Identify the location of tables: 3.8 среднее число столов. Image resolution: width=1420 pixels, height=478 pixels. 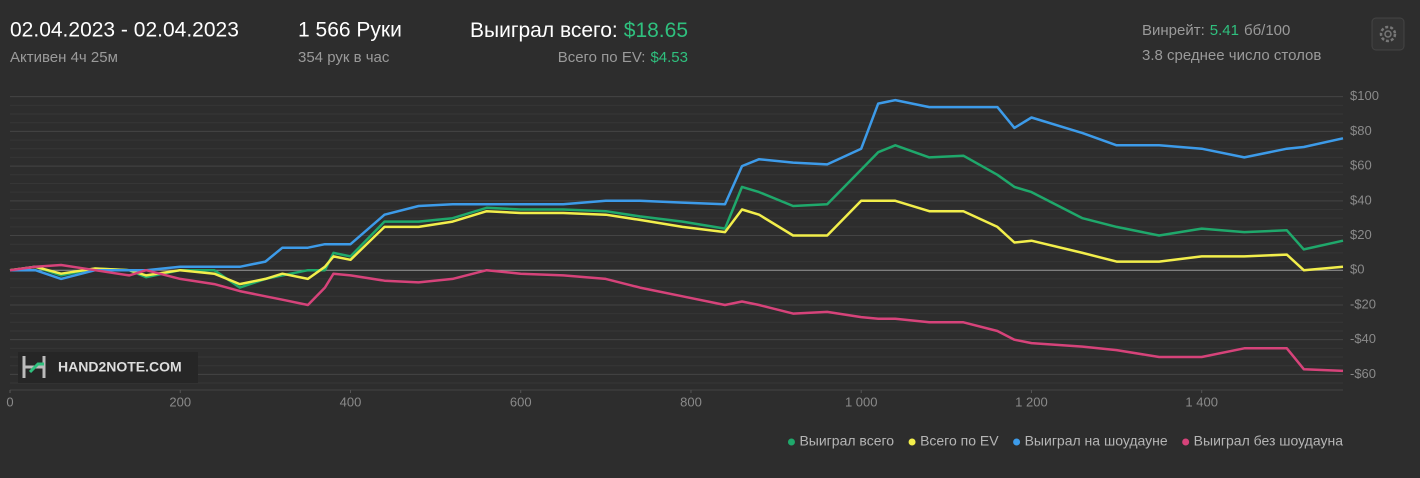
(1231, 55).